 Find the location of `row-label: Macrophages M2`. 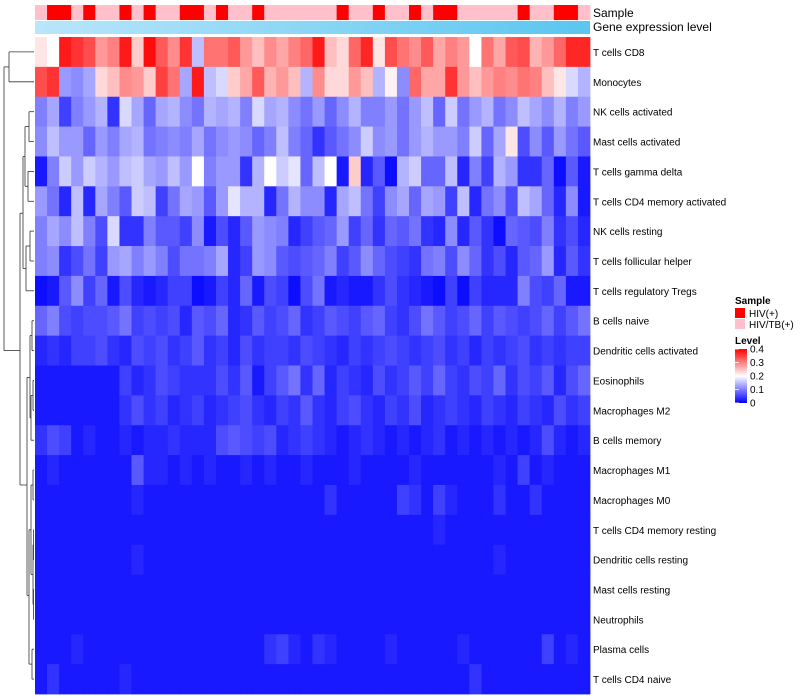

row-label: Macrophages M2 is located at coordinates (632, 411).